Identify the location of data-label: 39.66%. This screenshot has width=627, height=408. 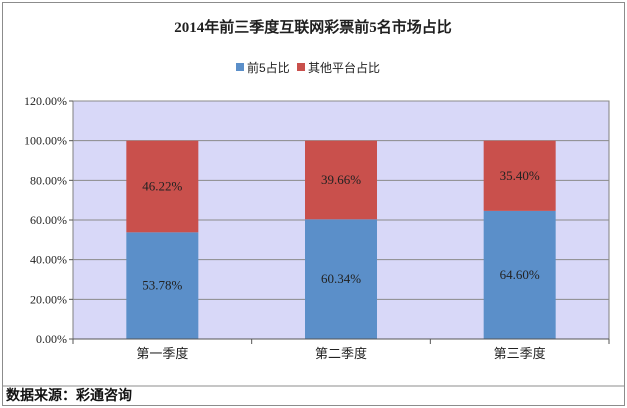
(341, 179).